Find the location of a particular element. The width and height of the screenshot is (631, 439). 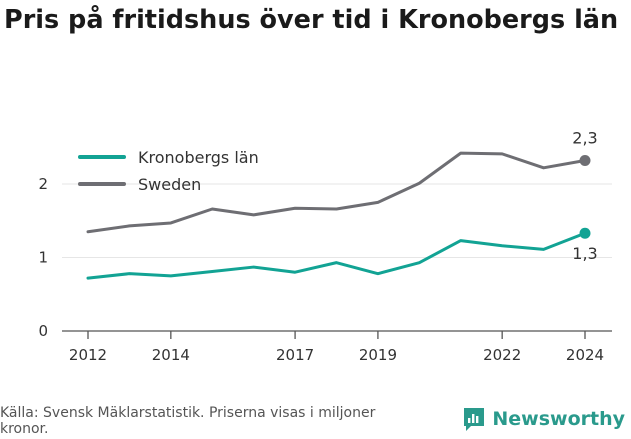

x-tick-label-2017: 2017 is located at coordinates (295, 355).